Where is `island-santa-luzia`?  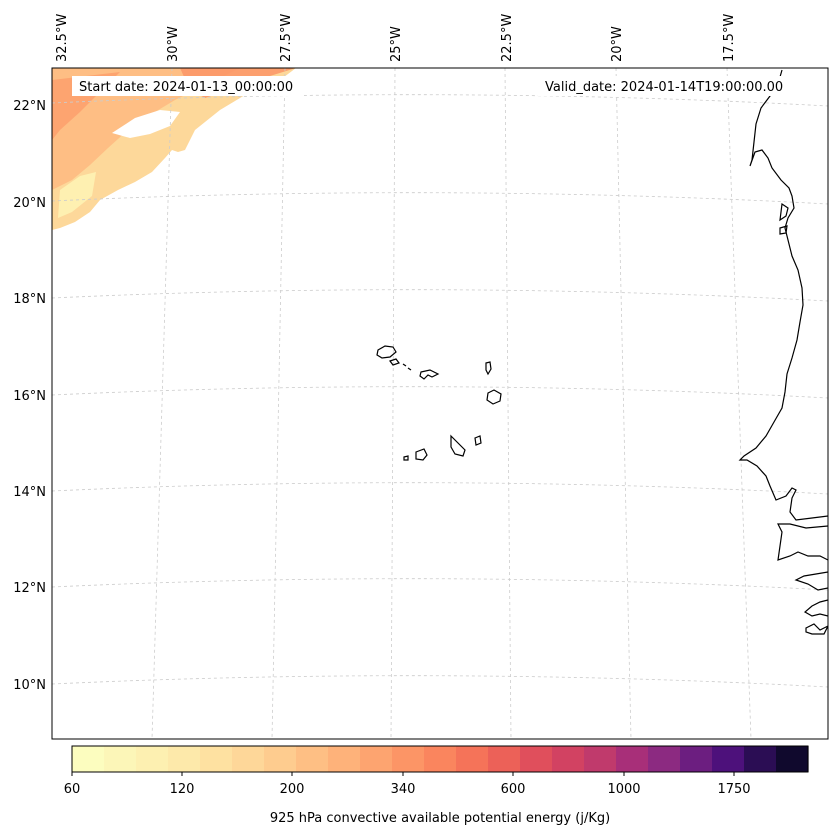 island-santa-luzia is located at coordinates (404, 365).